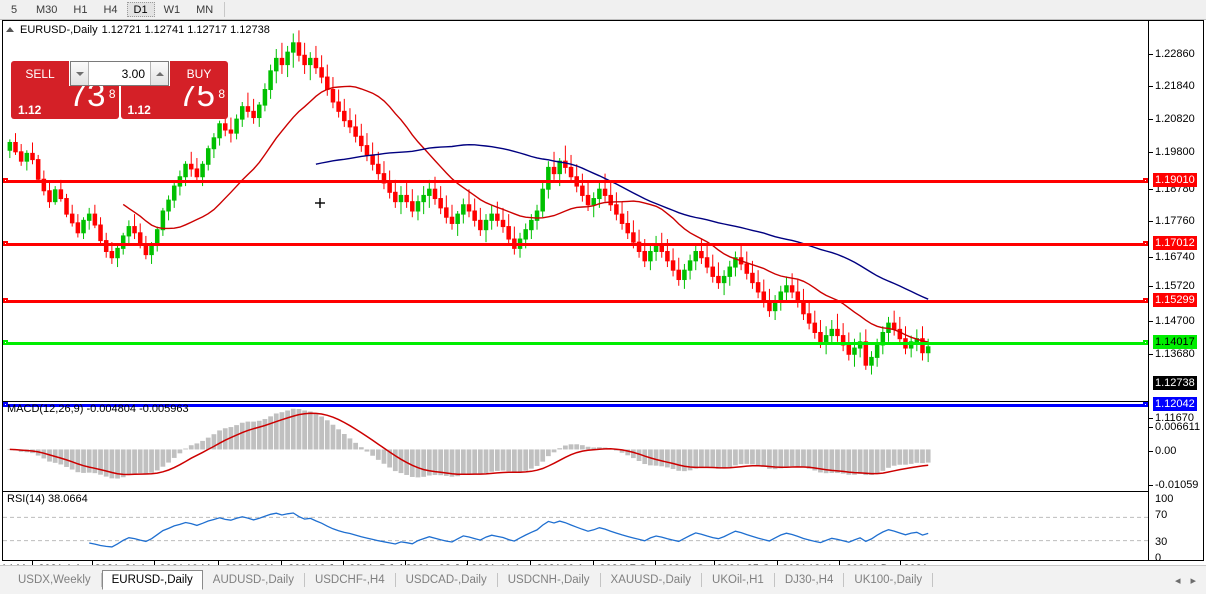 The height and width of the screenshot is (594, 1206). Describe the element at coordinates (1177, 580) in the screenshot. I see `tab-scroll-left-icon: ◂` at that location.